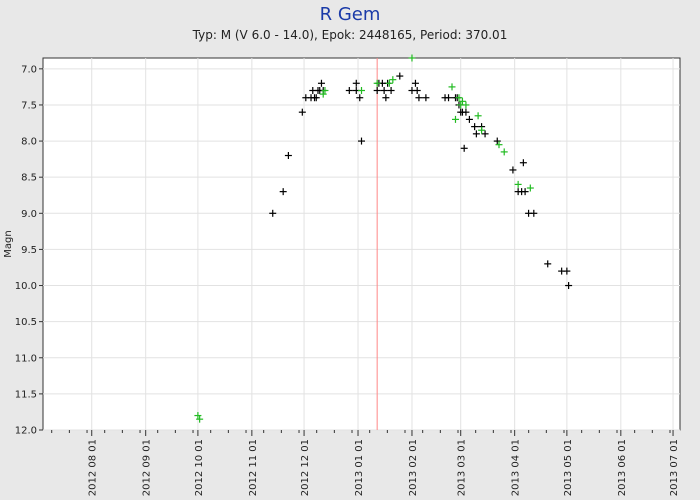 Image resolution: width=700 pixels, height=500 pixels. What do you see at coordinates (8, 243) in the screenshot?
I see `y-axis-label: Magn` at bounding box center [8, 243].